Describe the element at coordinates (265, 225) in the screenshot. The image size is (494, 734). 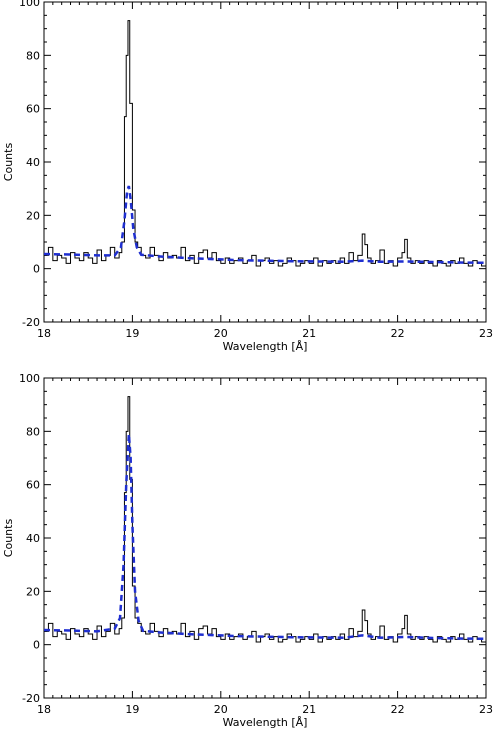
I see `model-curve-line` at that location.